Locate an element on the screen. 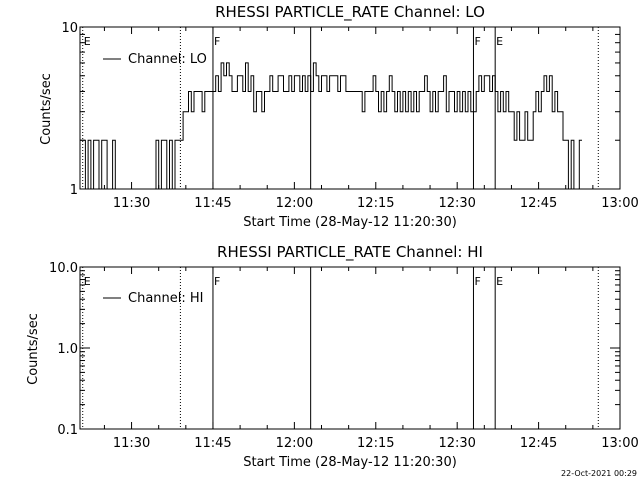 This screenshot has width=640, height=480. y-tick-label: 10.0 is located at coordinates (63, 268).